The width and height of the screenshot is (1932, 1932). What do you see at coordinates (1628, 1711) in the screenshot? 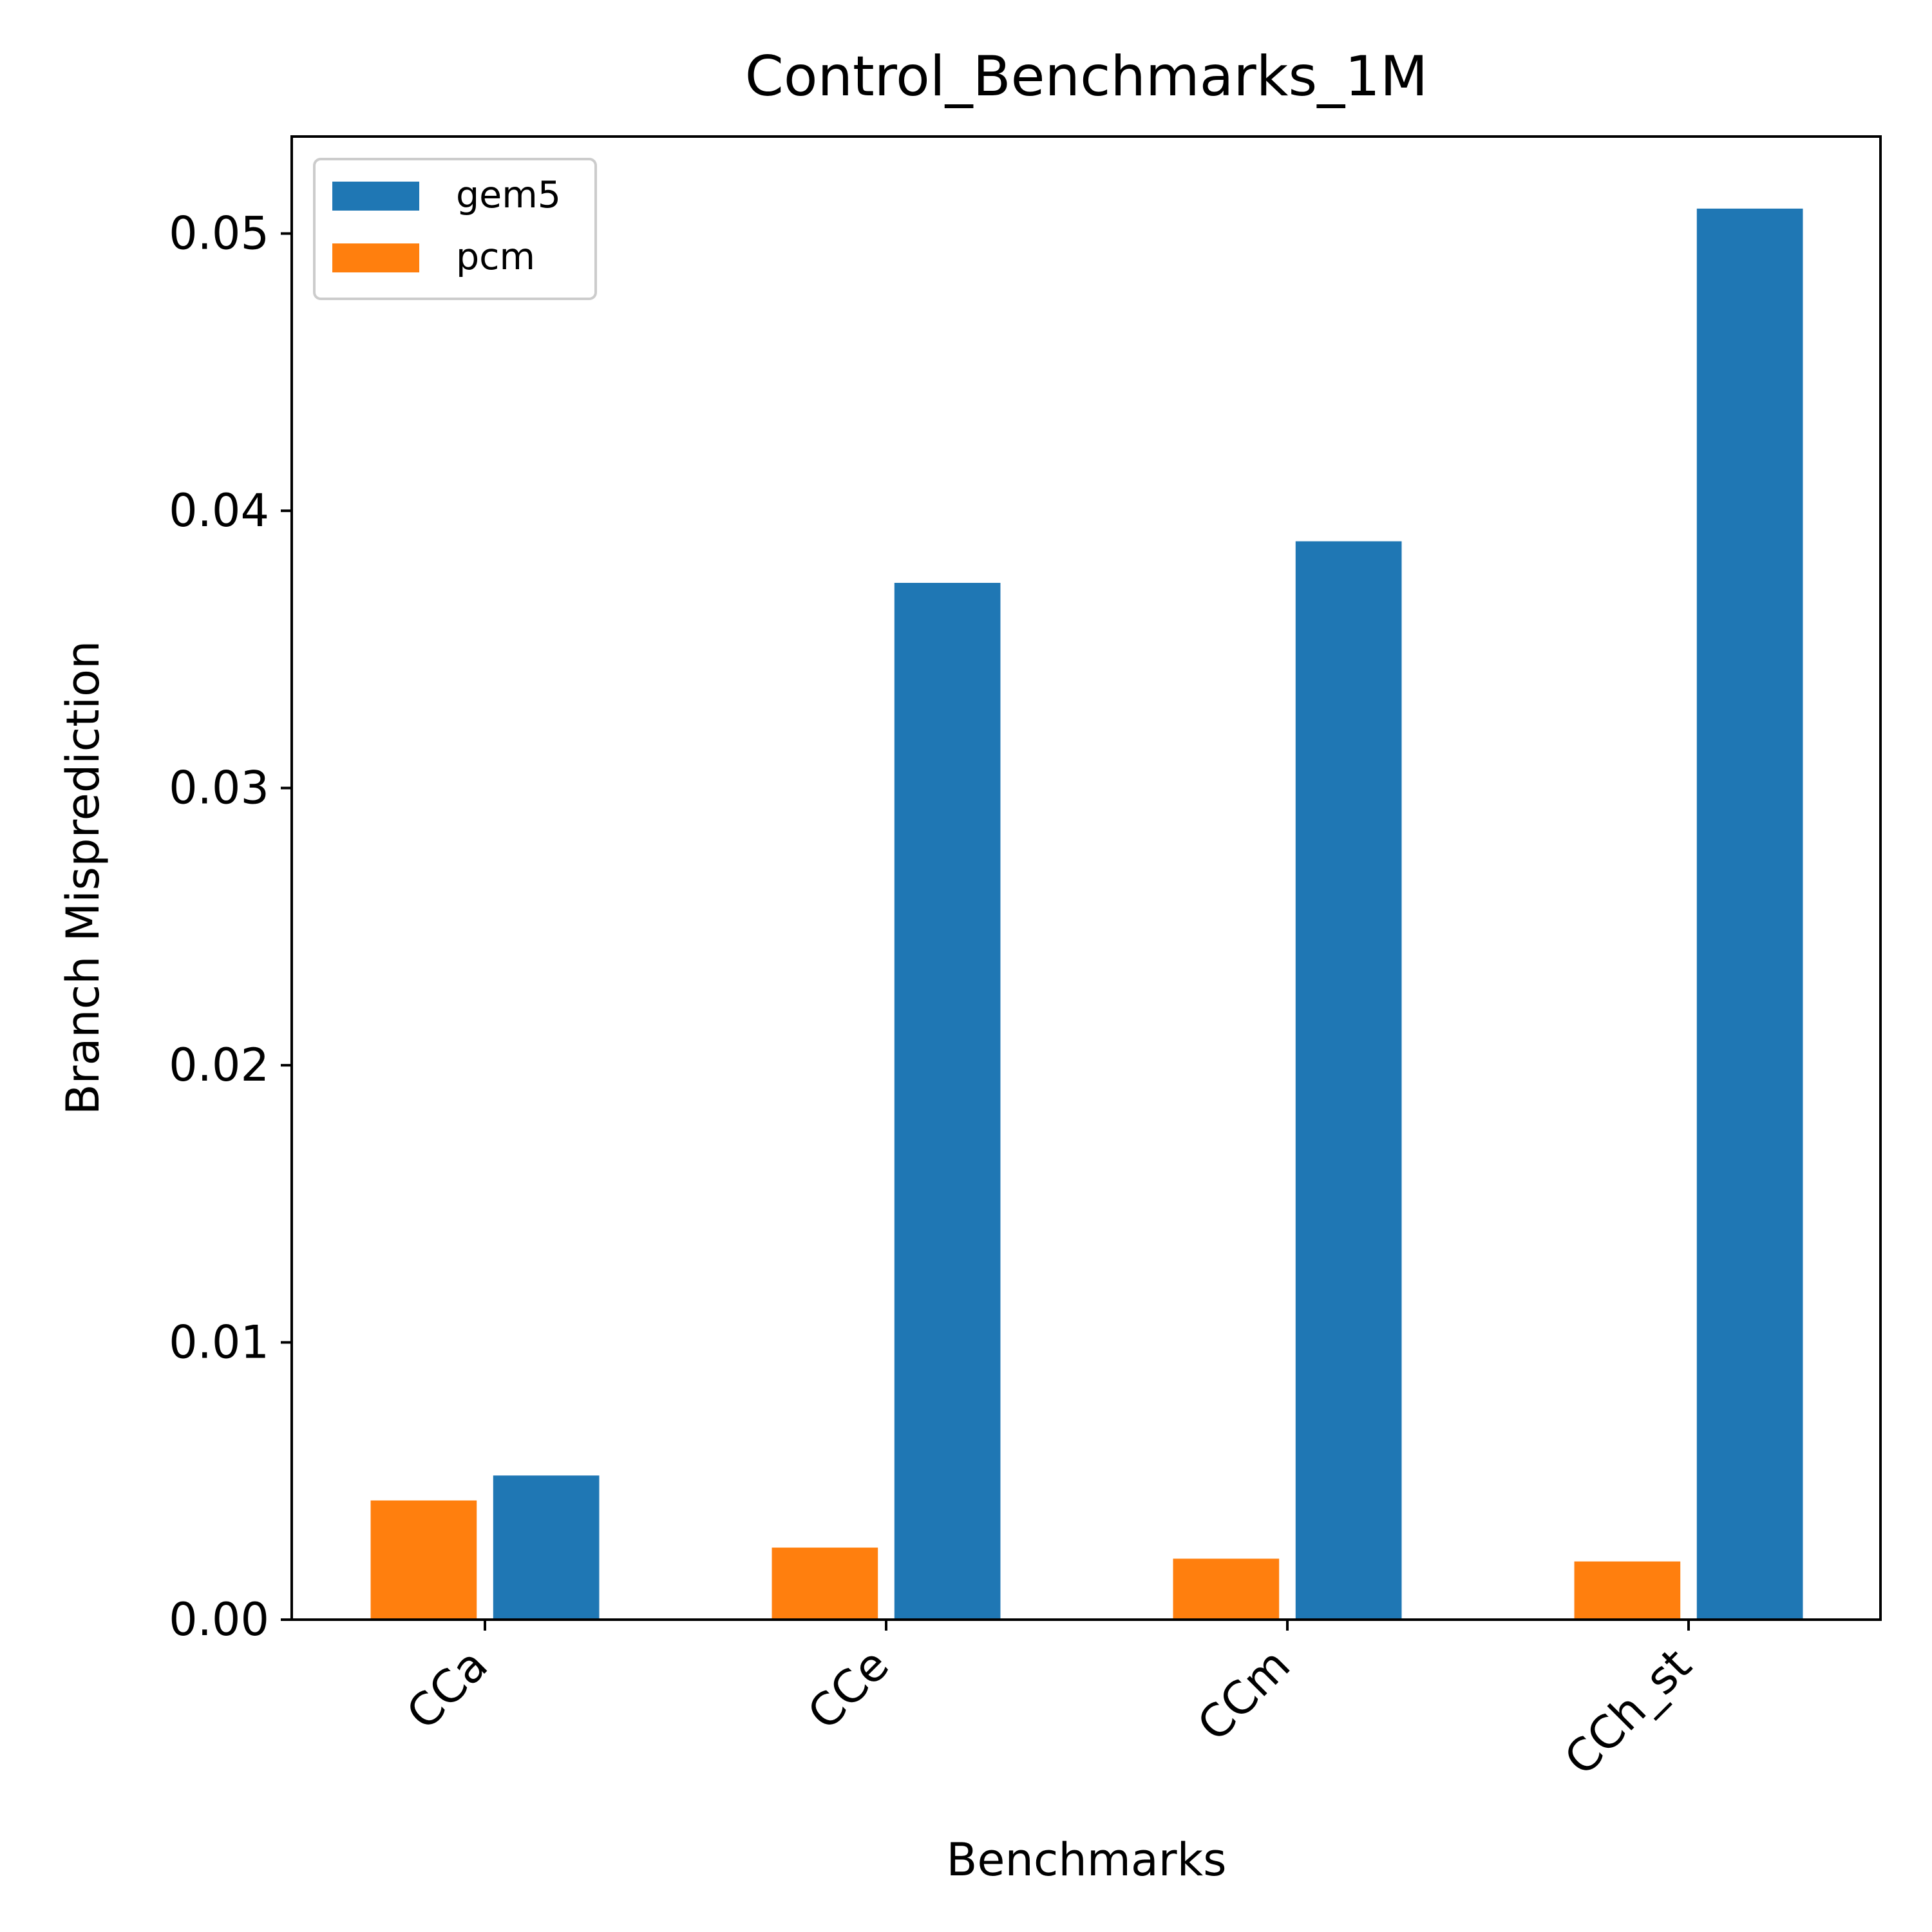
I see `x-tick-label-CCh_st: CCh_st` at bounding box center [1628, 1711].